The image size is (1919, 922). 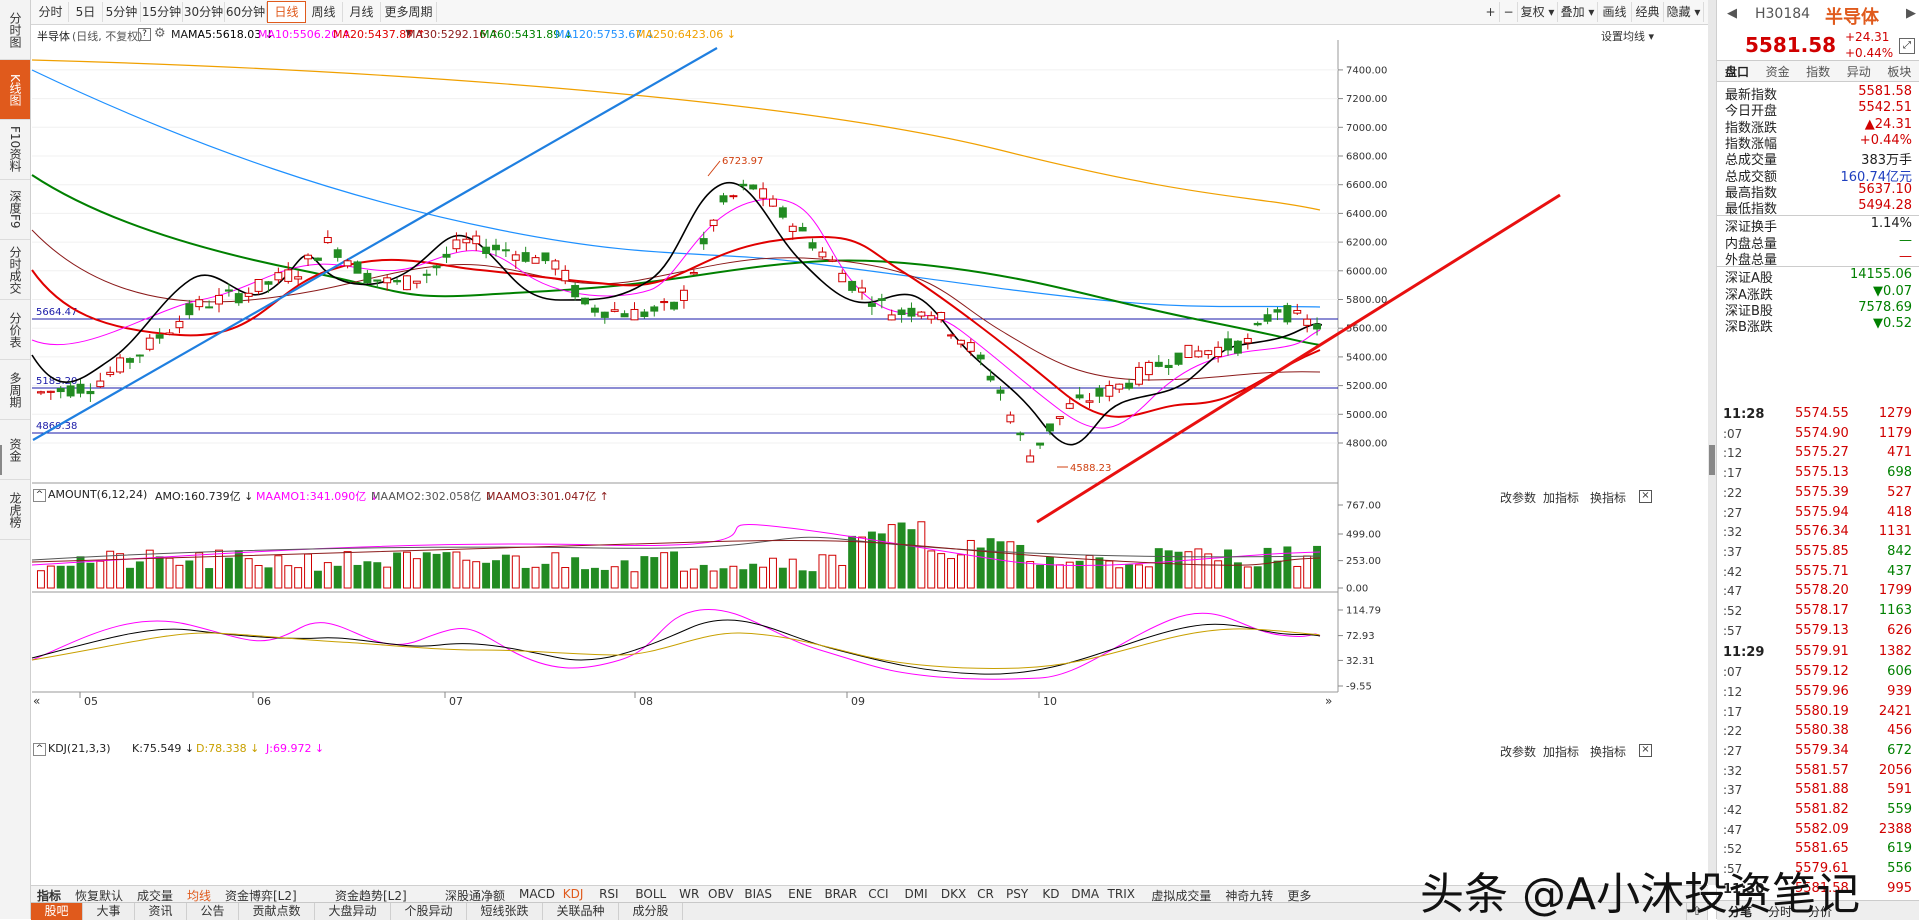 What do you see at coordinates (651, 911) in the screenshot?
I see `bottom-tab-9: 成分股` at bounding box center [651, 911].